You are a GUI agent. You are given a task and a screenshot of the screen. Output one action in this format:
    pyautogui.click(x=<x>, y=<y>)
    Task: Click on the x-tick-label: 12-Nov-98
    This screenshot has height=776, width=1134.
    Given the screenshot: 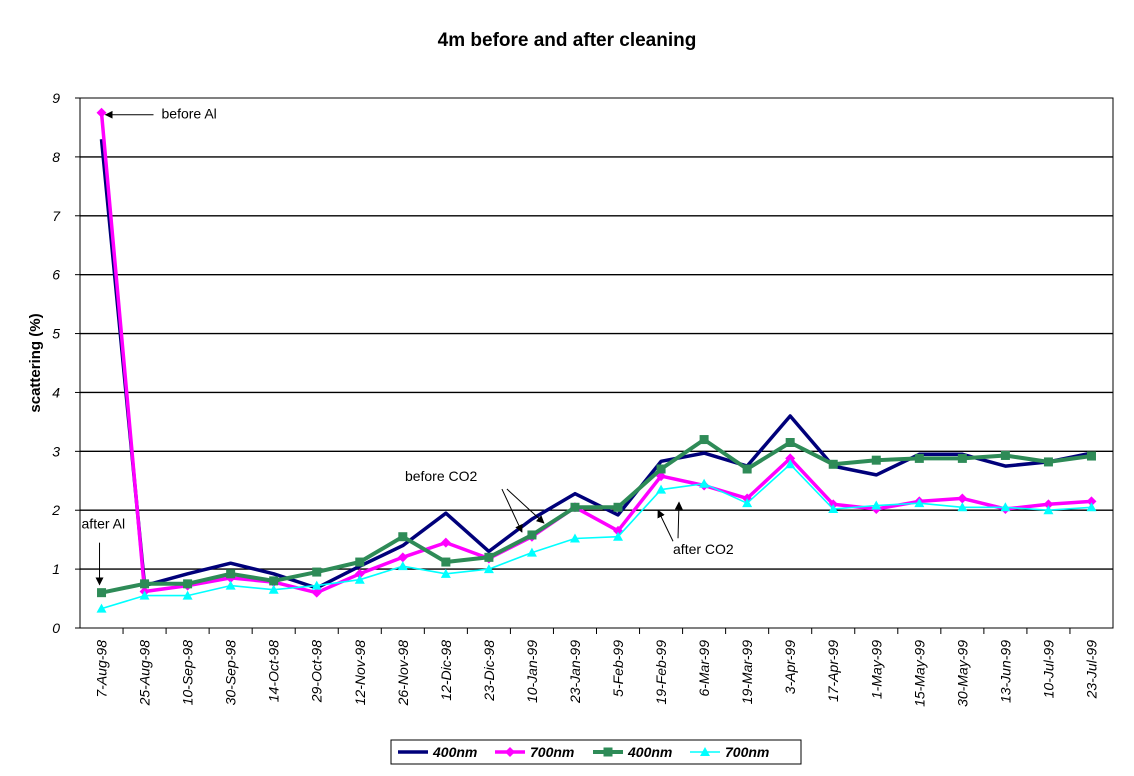 What is the action you would take?
    pyautogui.click(x=360, y=673)
    